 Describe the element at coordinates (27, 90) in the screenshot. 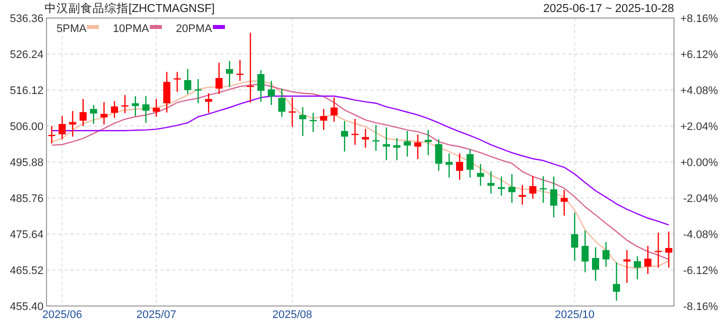

I see `y-tick-label: 516.12` at that location.